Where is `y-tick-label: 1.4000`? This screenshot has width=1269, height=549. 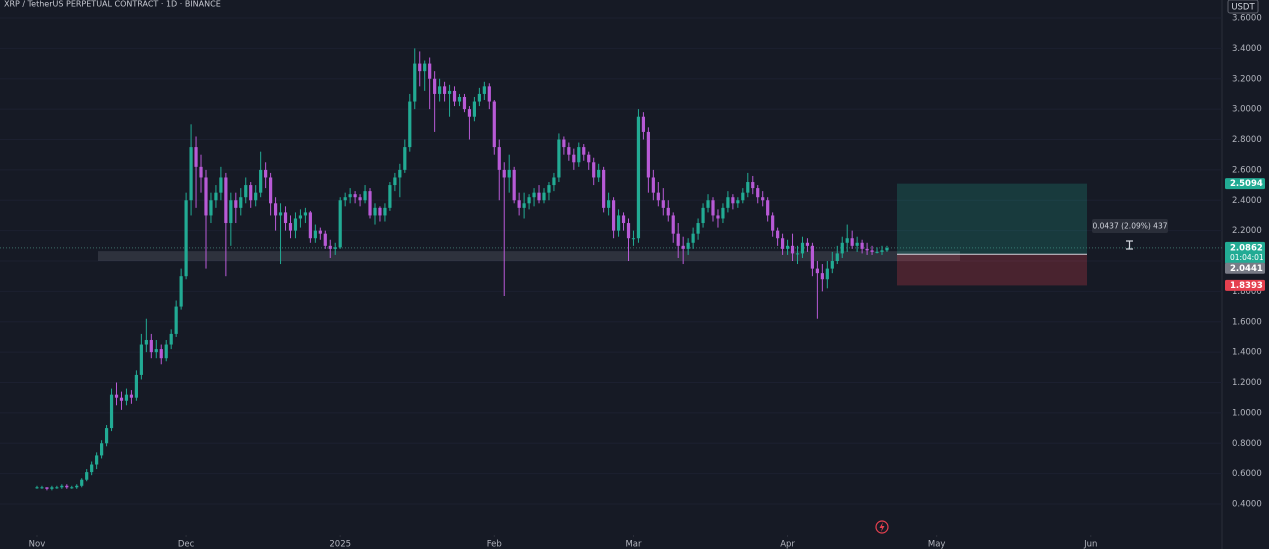 y-tick-label: 1.4000 is located at coordinates (1247, 353).